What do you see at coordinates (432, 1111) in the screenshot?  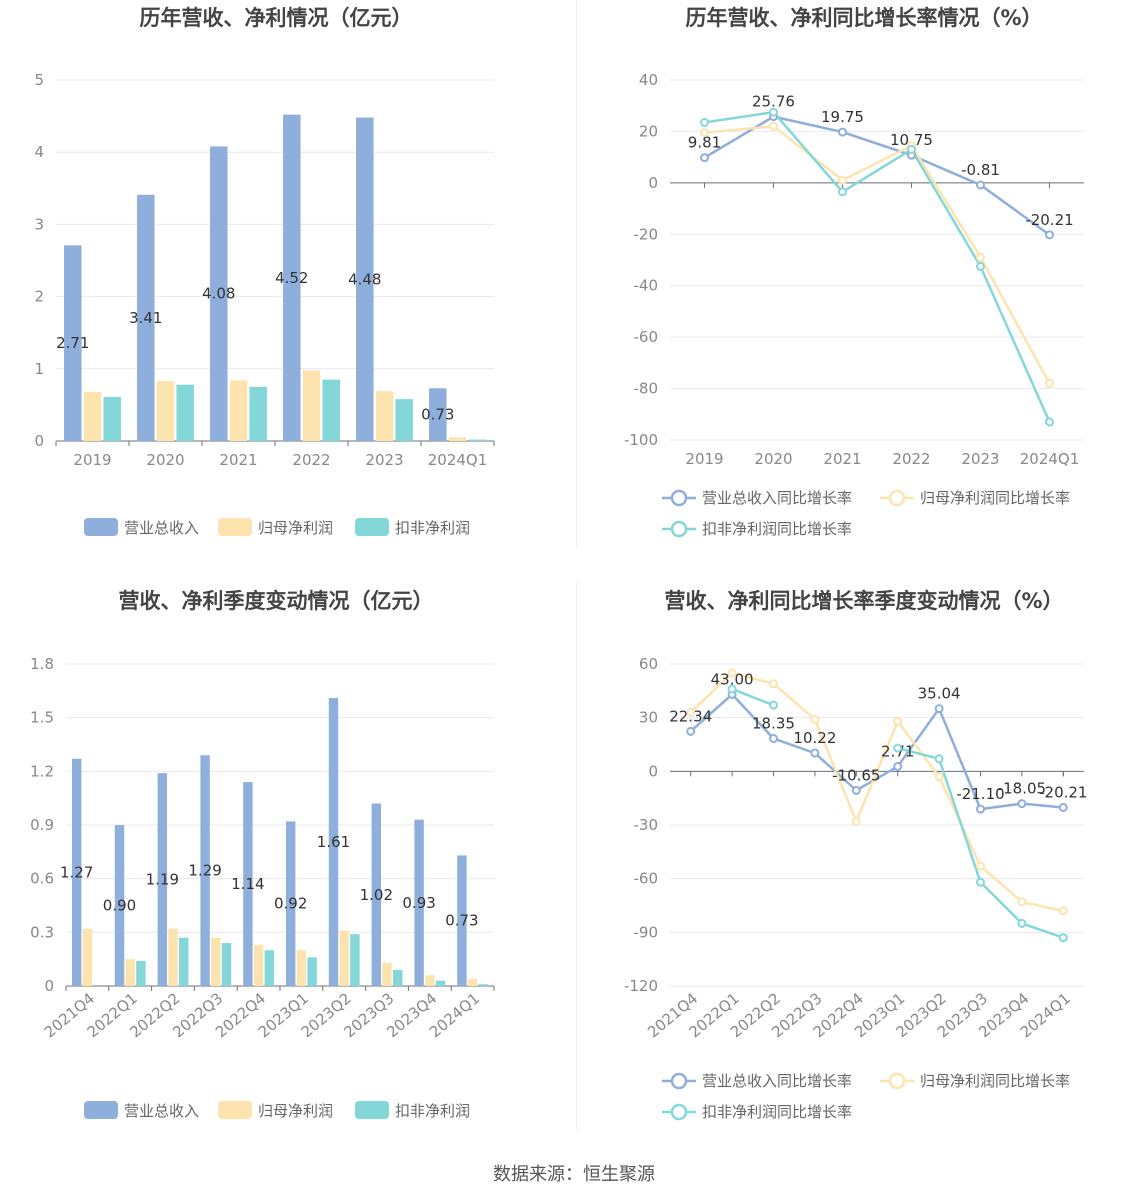 I see `legend-label: 扣非净利润` at bounding box center [432, 1111].